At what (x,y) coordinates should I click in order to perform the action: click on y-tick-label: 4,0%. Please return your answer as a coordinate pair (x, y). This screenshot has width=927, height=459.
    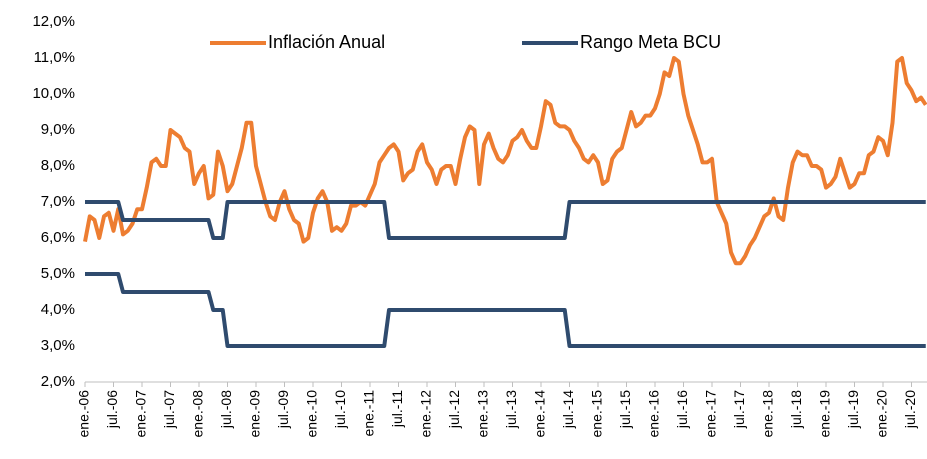
    Looking at the image, I should click on (58, 309).